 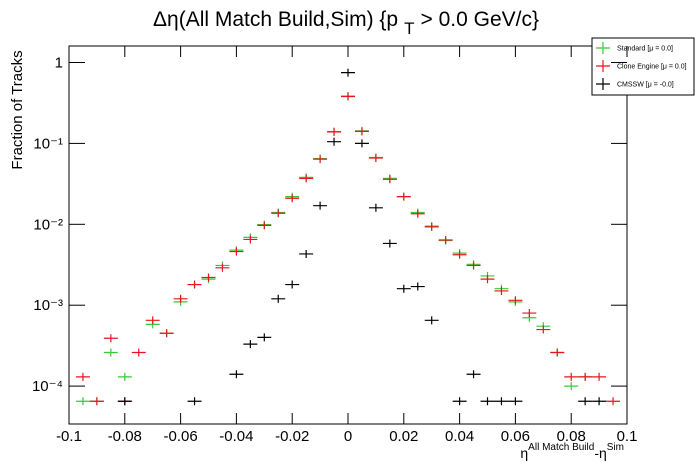 What do you see at coordinates (236, 436) in the screenshot?
I see `x-tick-label: -0.04` at bounding box center [236, 436].